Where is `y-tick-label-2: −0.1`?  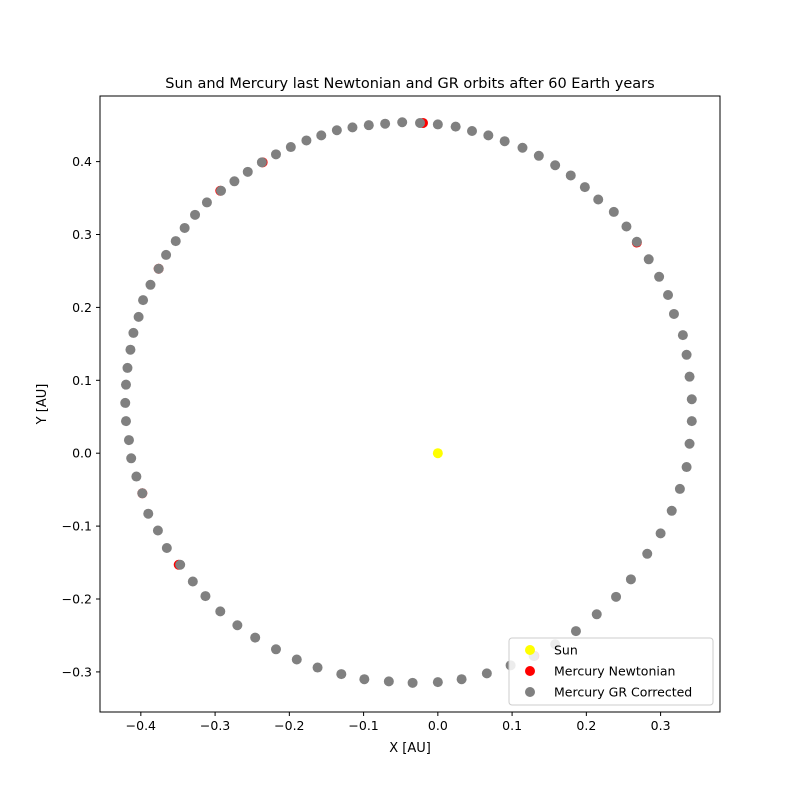
y-tick-label-2: −0.1 is located at coordinates (77, 526).